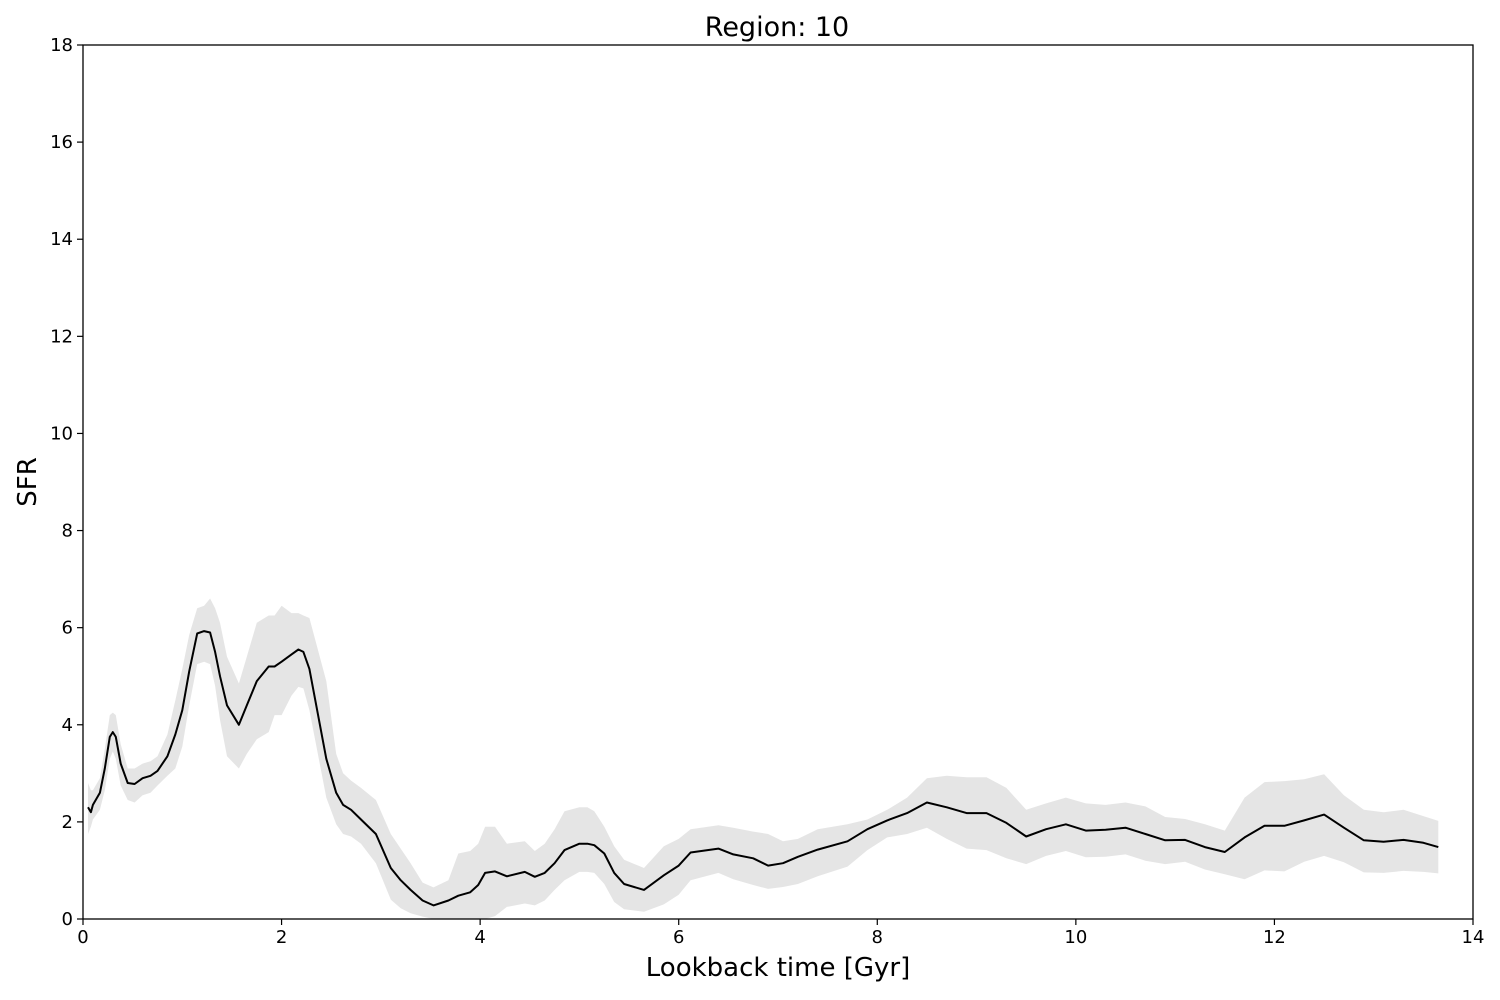  I want to click on x-tick-label: 14, so click(1473, 937).